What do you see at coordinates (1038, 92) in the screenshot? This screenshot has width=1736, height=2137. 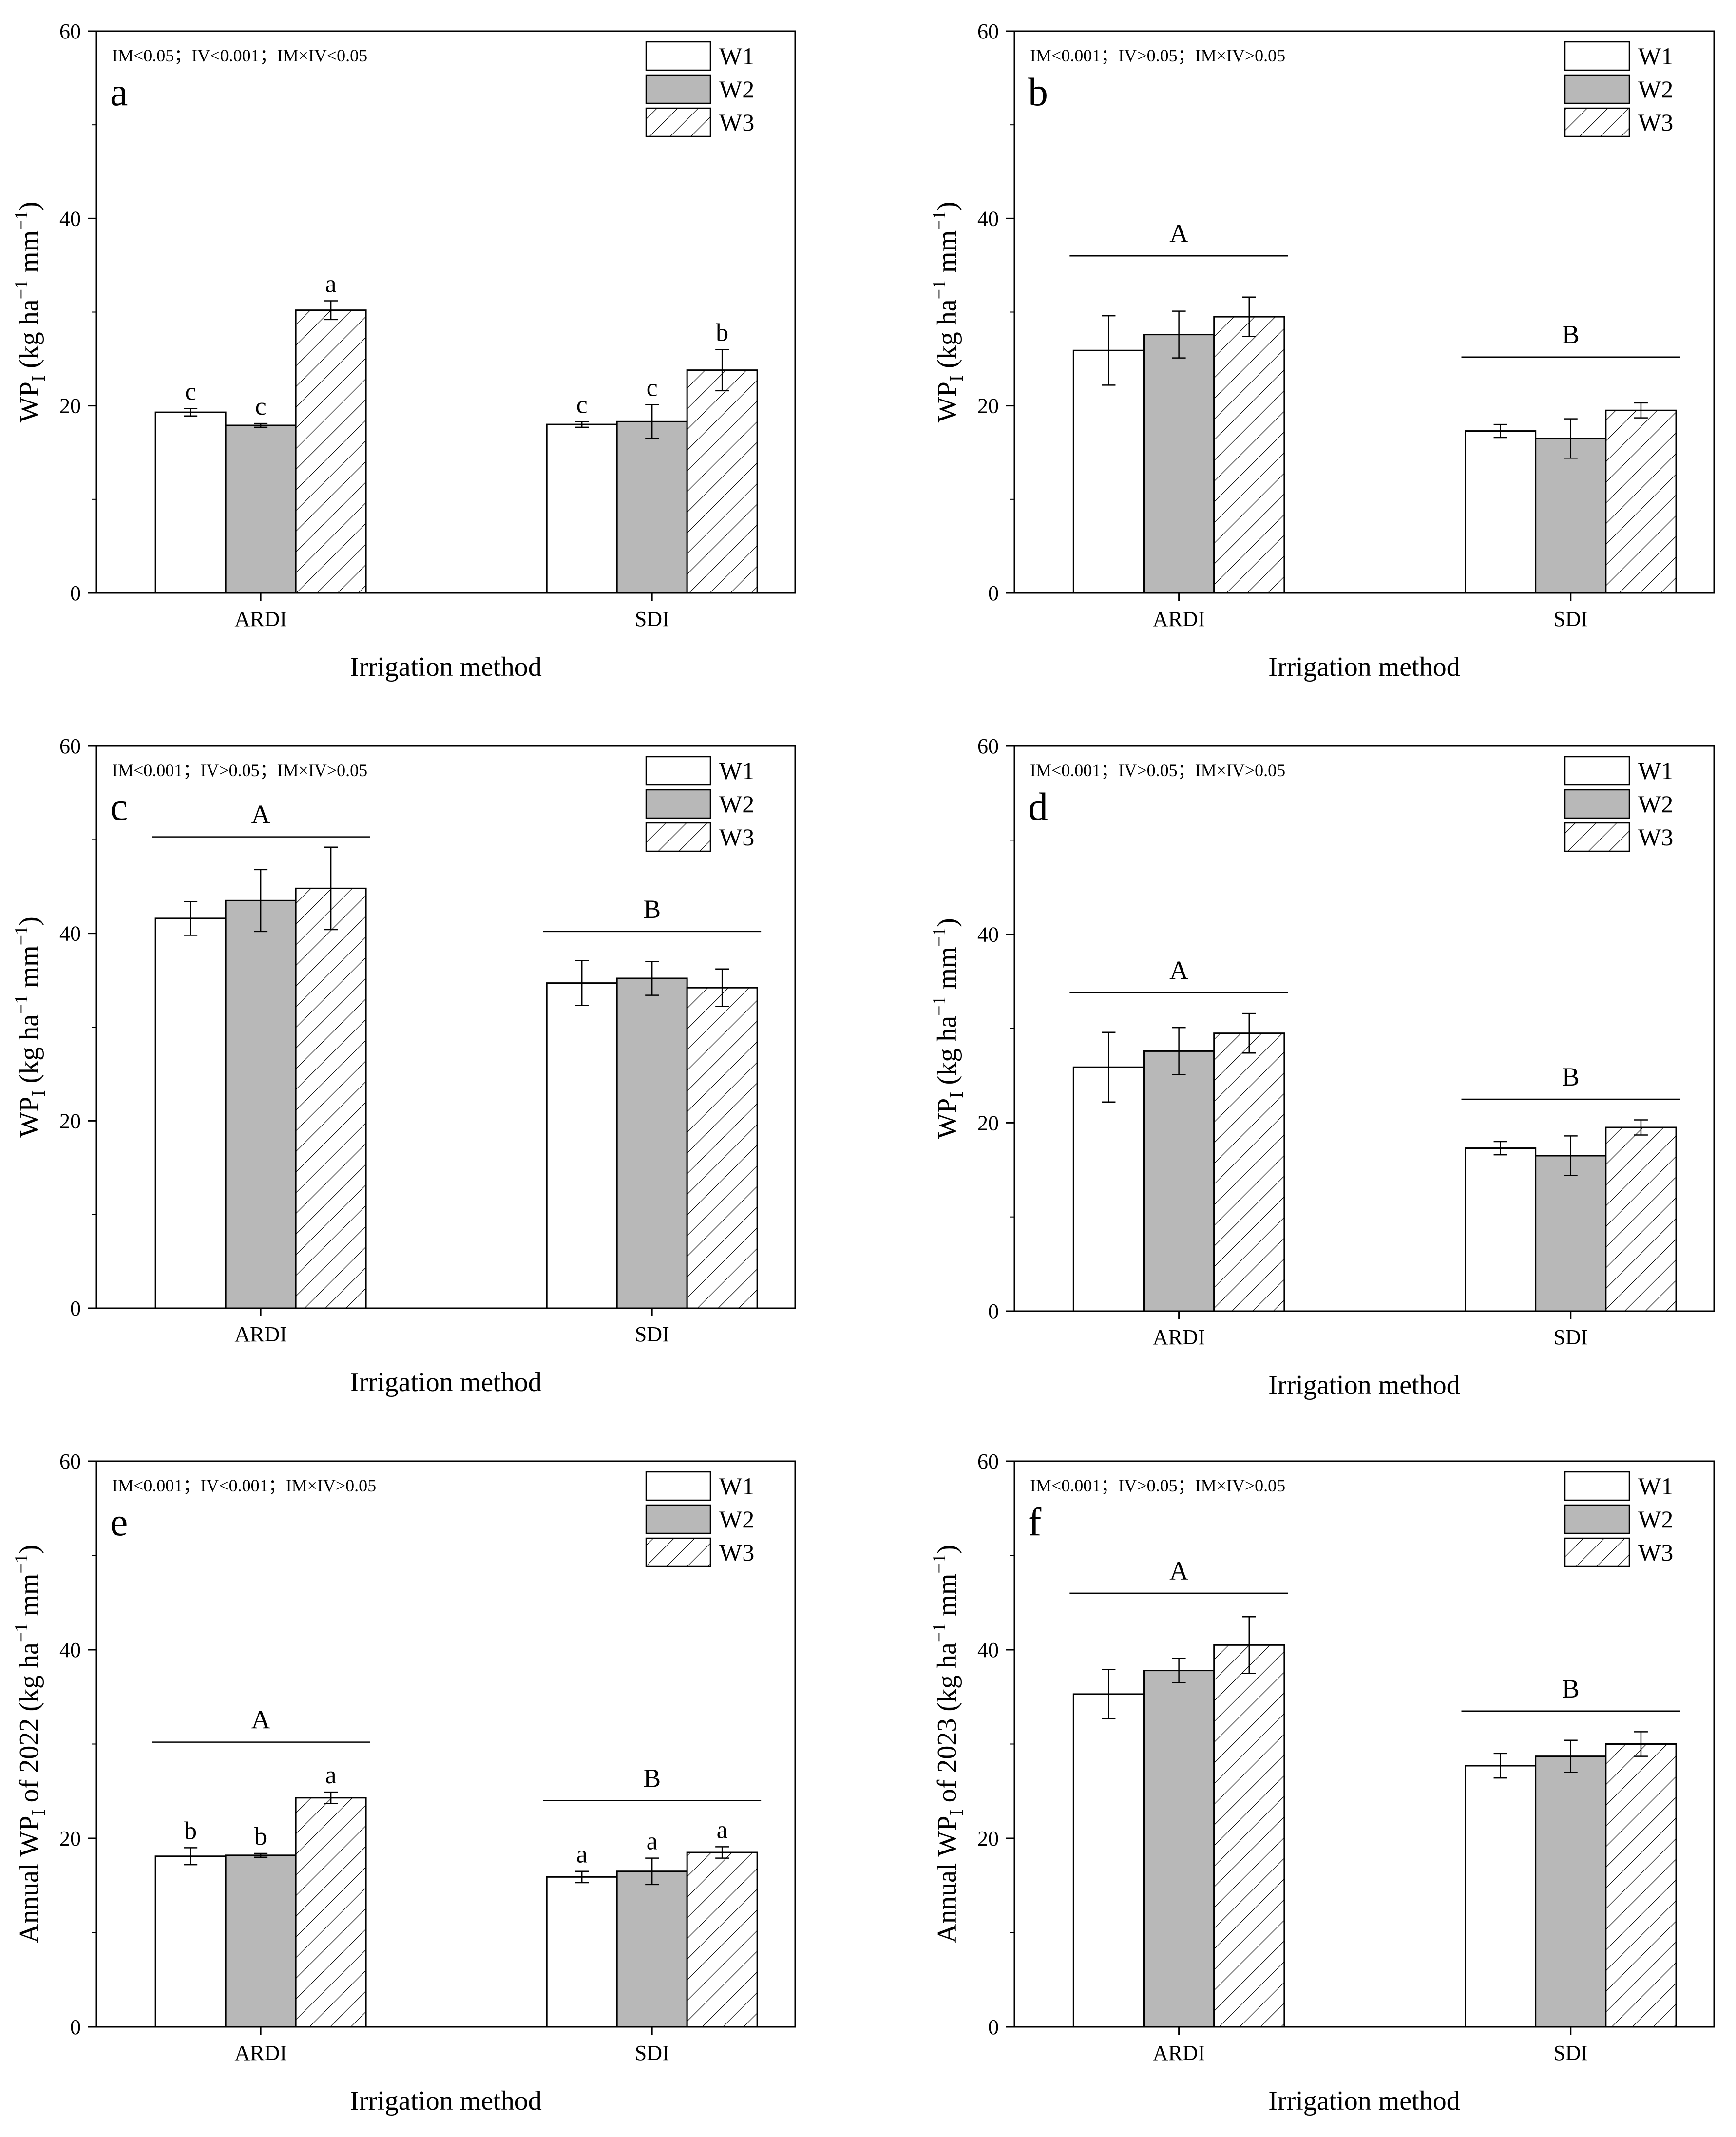 I see `panel-letter: b` at bounding box center [1038, 92].